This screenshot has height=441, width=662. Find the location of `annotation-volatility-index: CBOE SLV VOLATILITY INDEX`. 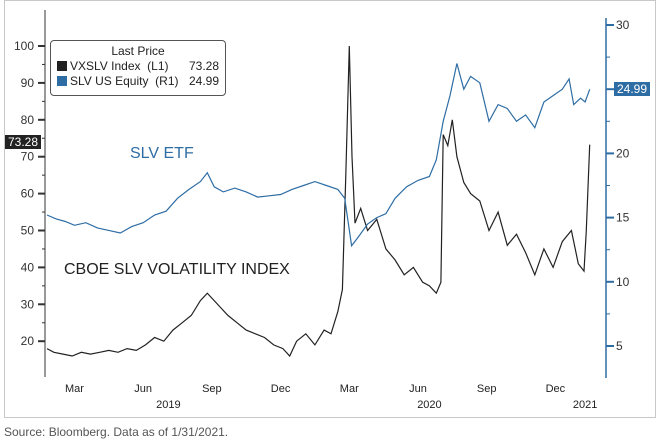

annotation-volatility-index: CBOE SLV VOLATILITY INDEX is located at coordinates (177, 269).